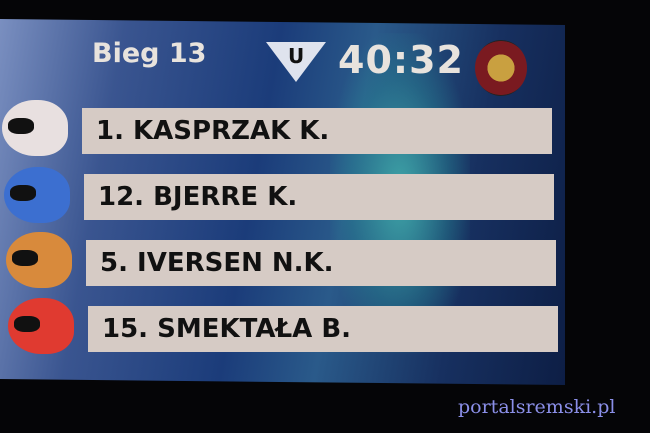  What do you see at coordinates (501, 68) in the screenshot?
I see `team-logo-right` at bounding box center [501, 68].